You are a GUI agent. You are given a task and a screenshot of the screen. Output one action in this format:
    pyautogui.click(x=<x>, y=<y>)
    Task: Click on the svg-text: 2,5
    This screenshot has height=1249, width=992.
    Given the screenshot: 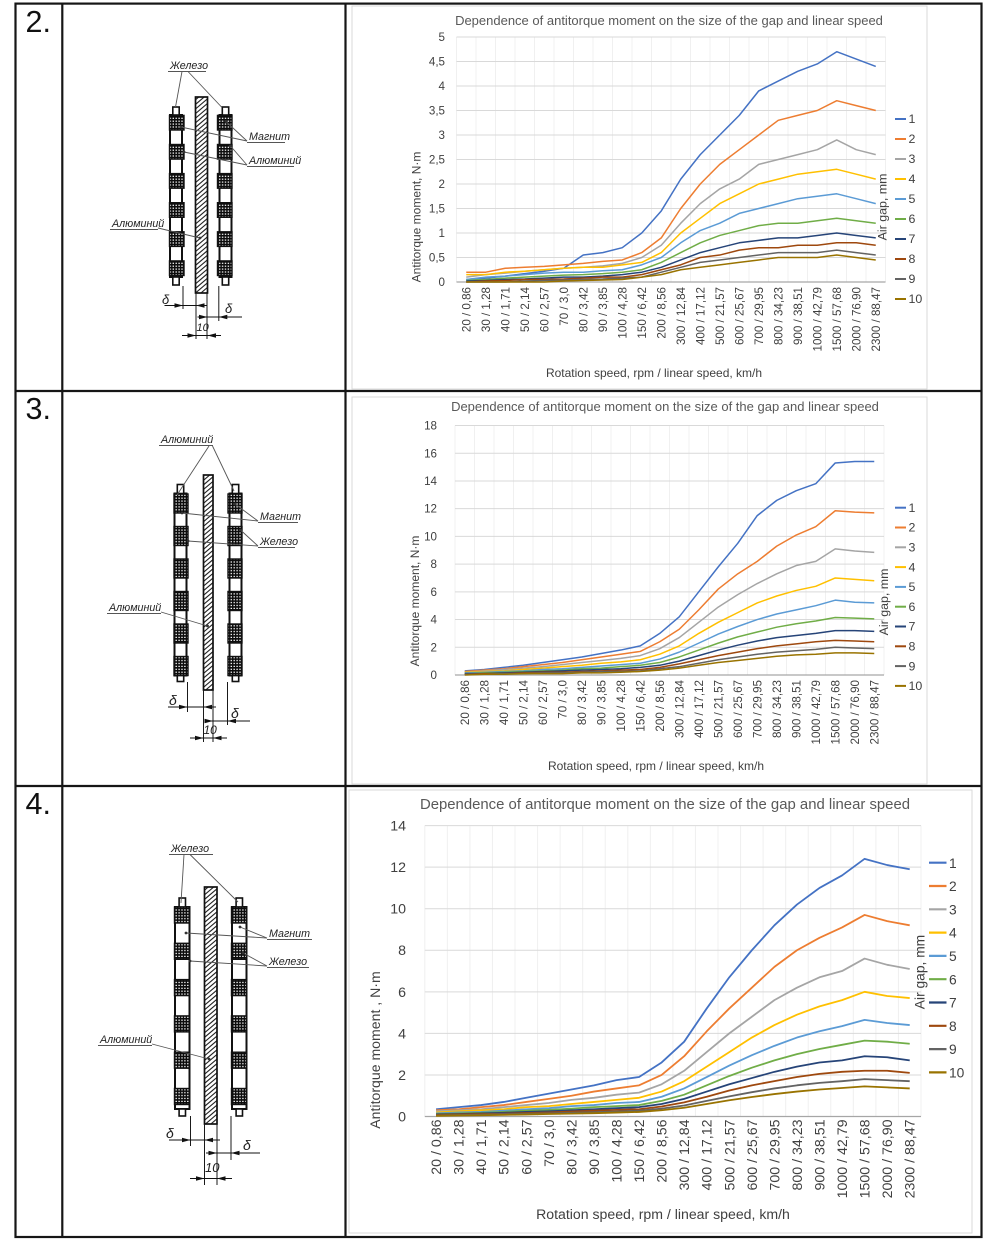 What is the action you would take?
    pyautogui.click(x=437, y=160)
    